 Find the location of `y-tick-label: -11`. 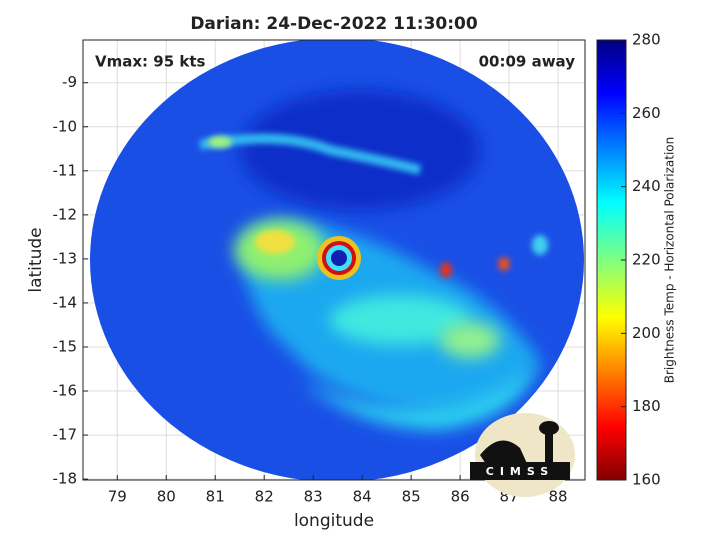

y-tick-label: -11 is located at coordinates (65, 170).